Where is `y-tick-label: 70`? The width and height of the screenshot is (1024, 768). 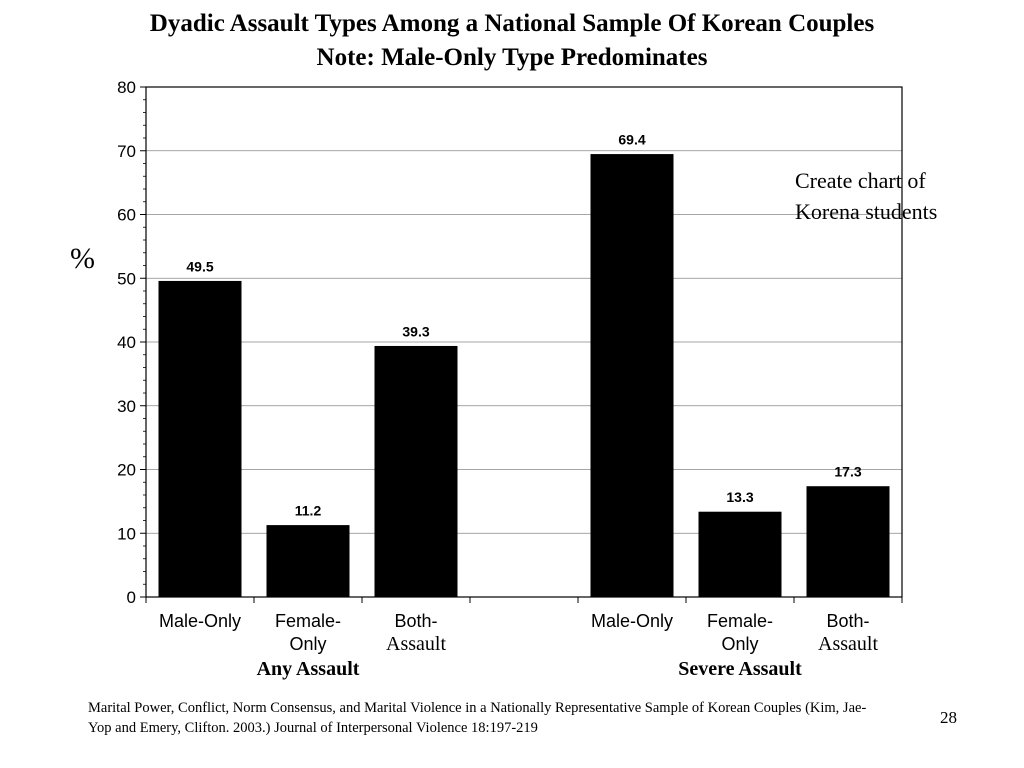 y-tick-label: 70 is located at coordinates (126, 151).